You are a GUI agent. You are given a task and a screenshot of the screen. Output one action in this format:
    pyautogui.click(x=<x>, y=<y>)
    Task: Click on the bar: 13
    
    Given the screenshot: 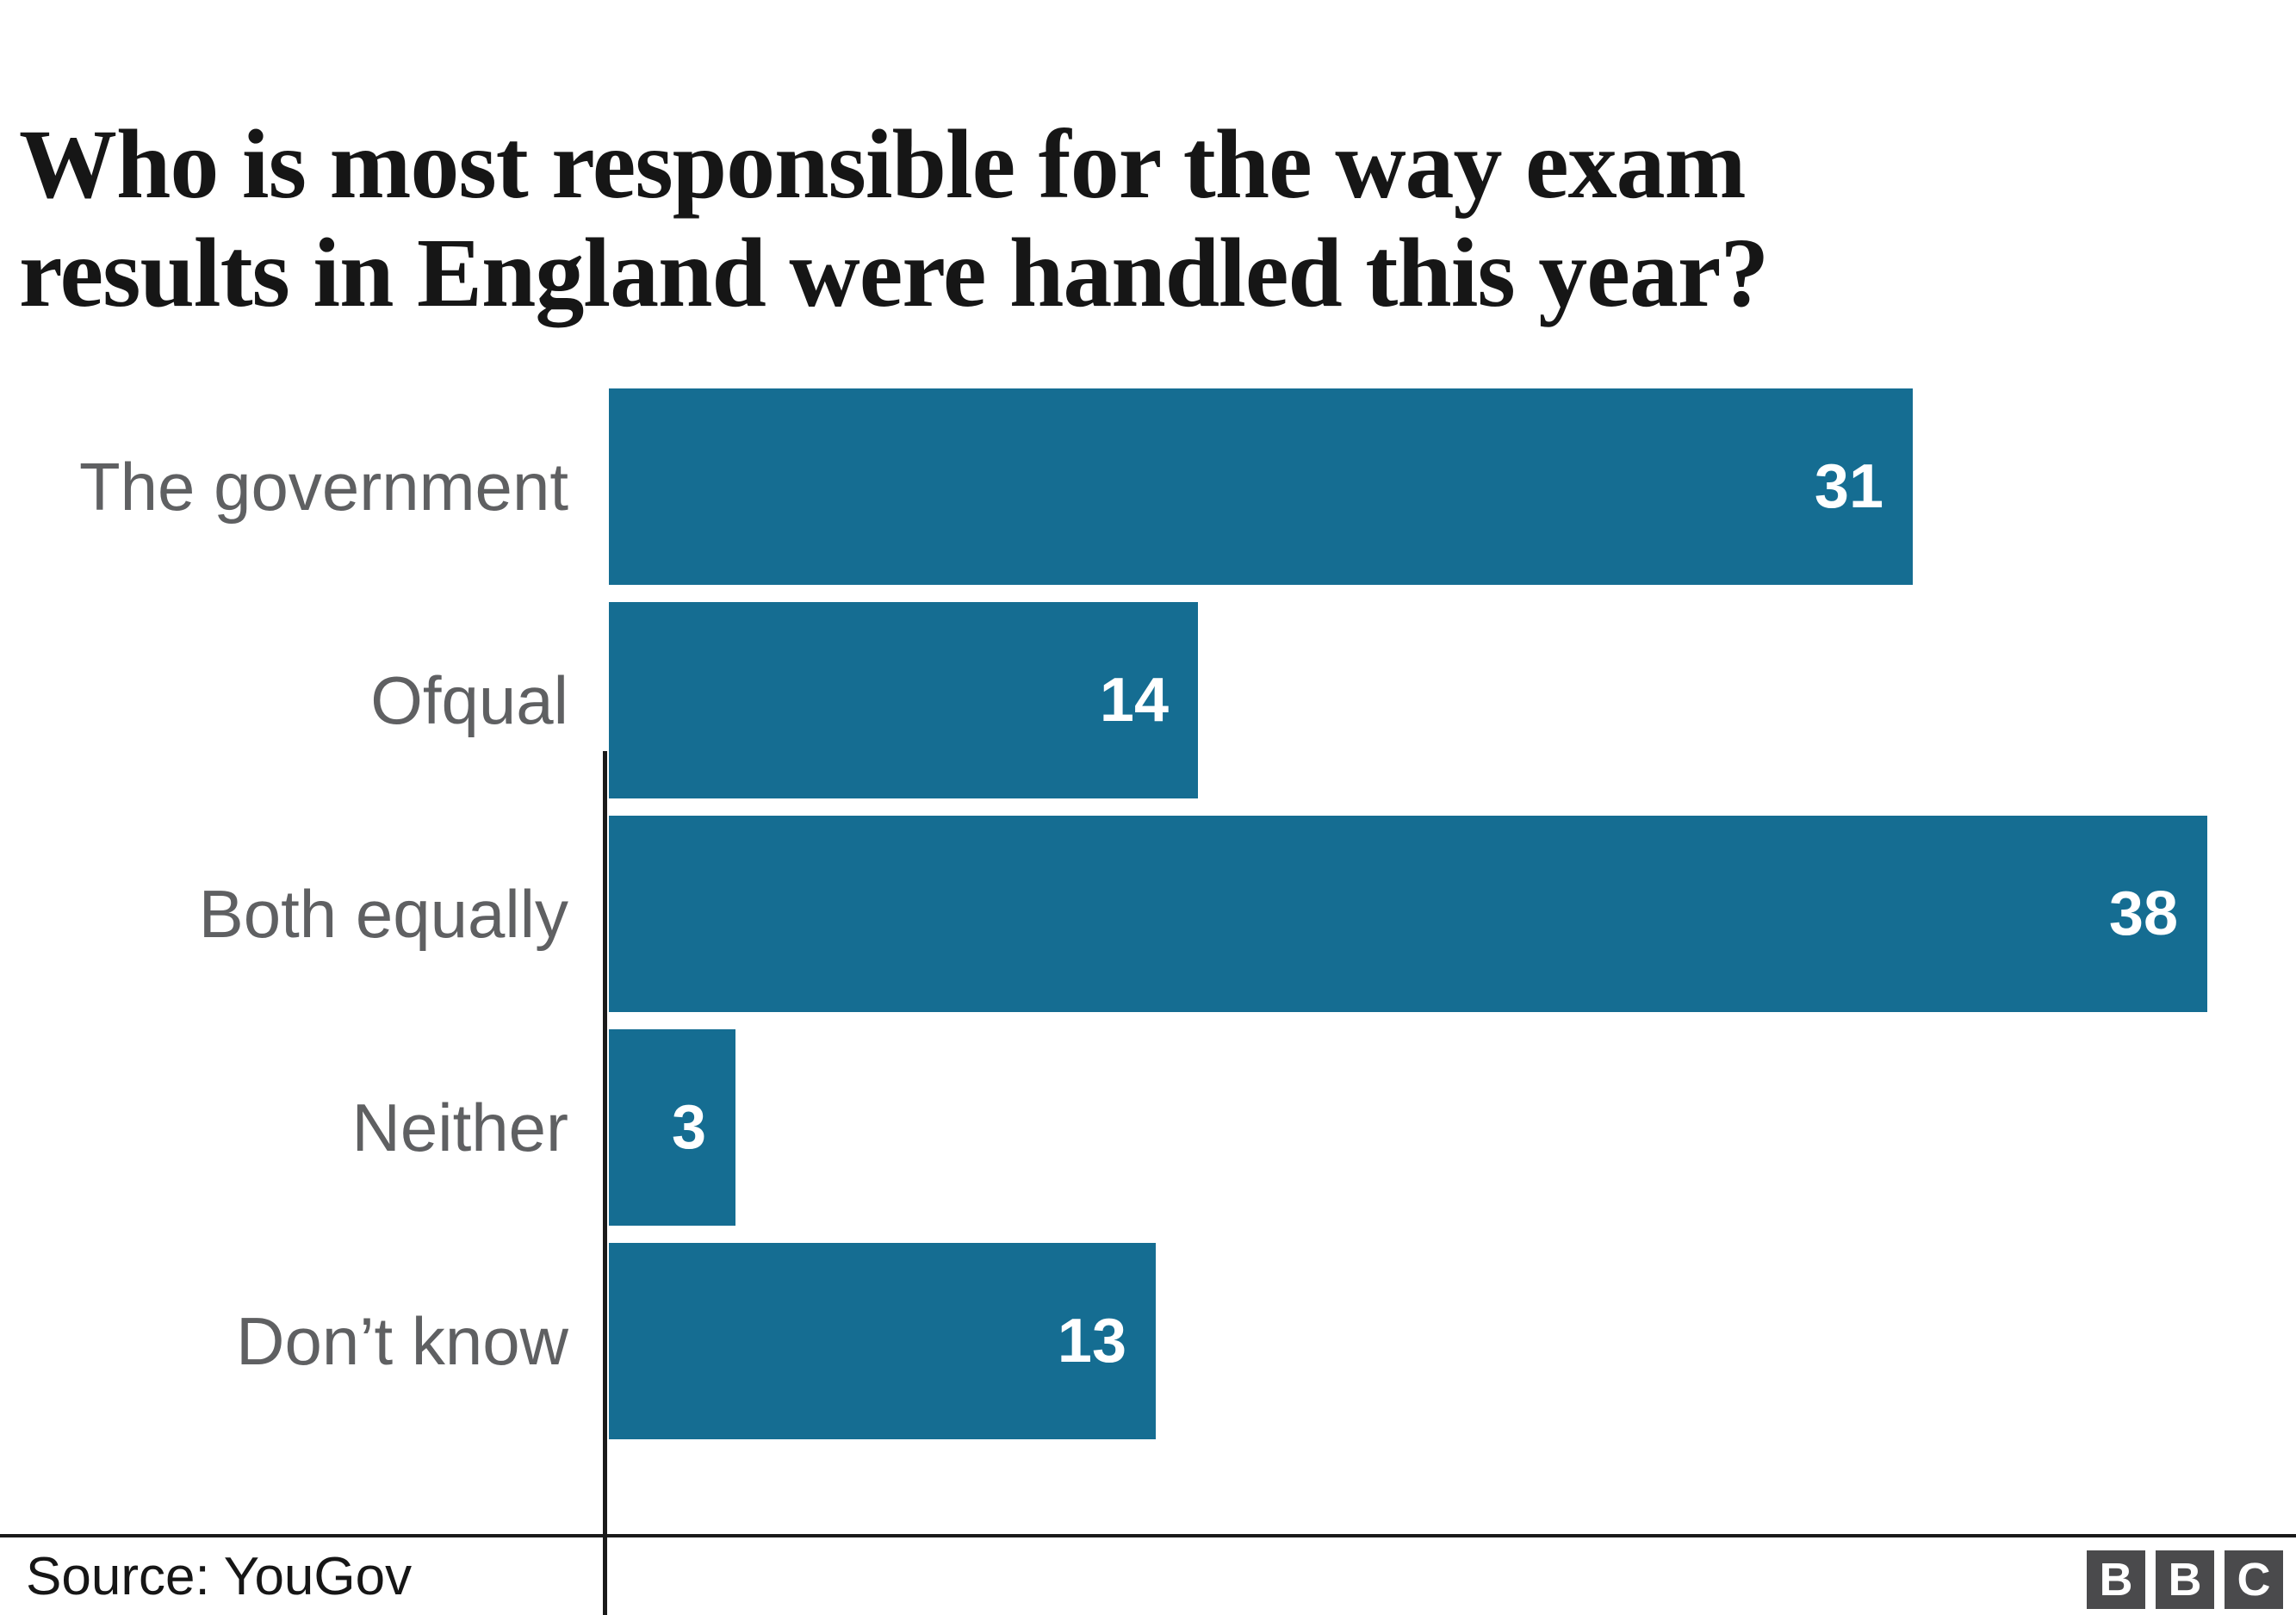 What is the action you would take?
    pyautogui.click(x=882, y=1341)
    